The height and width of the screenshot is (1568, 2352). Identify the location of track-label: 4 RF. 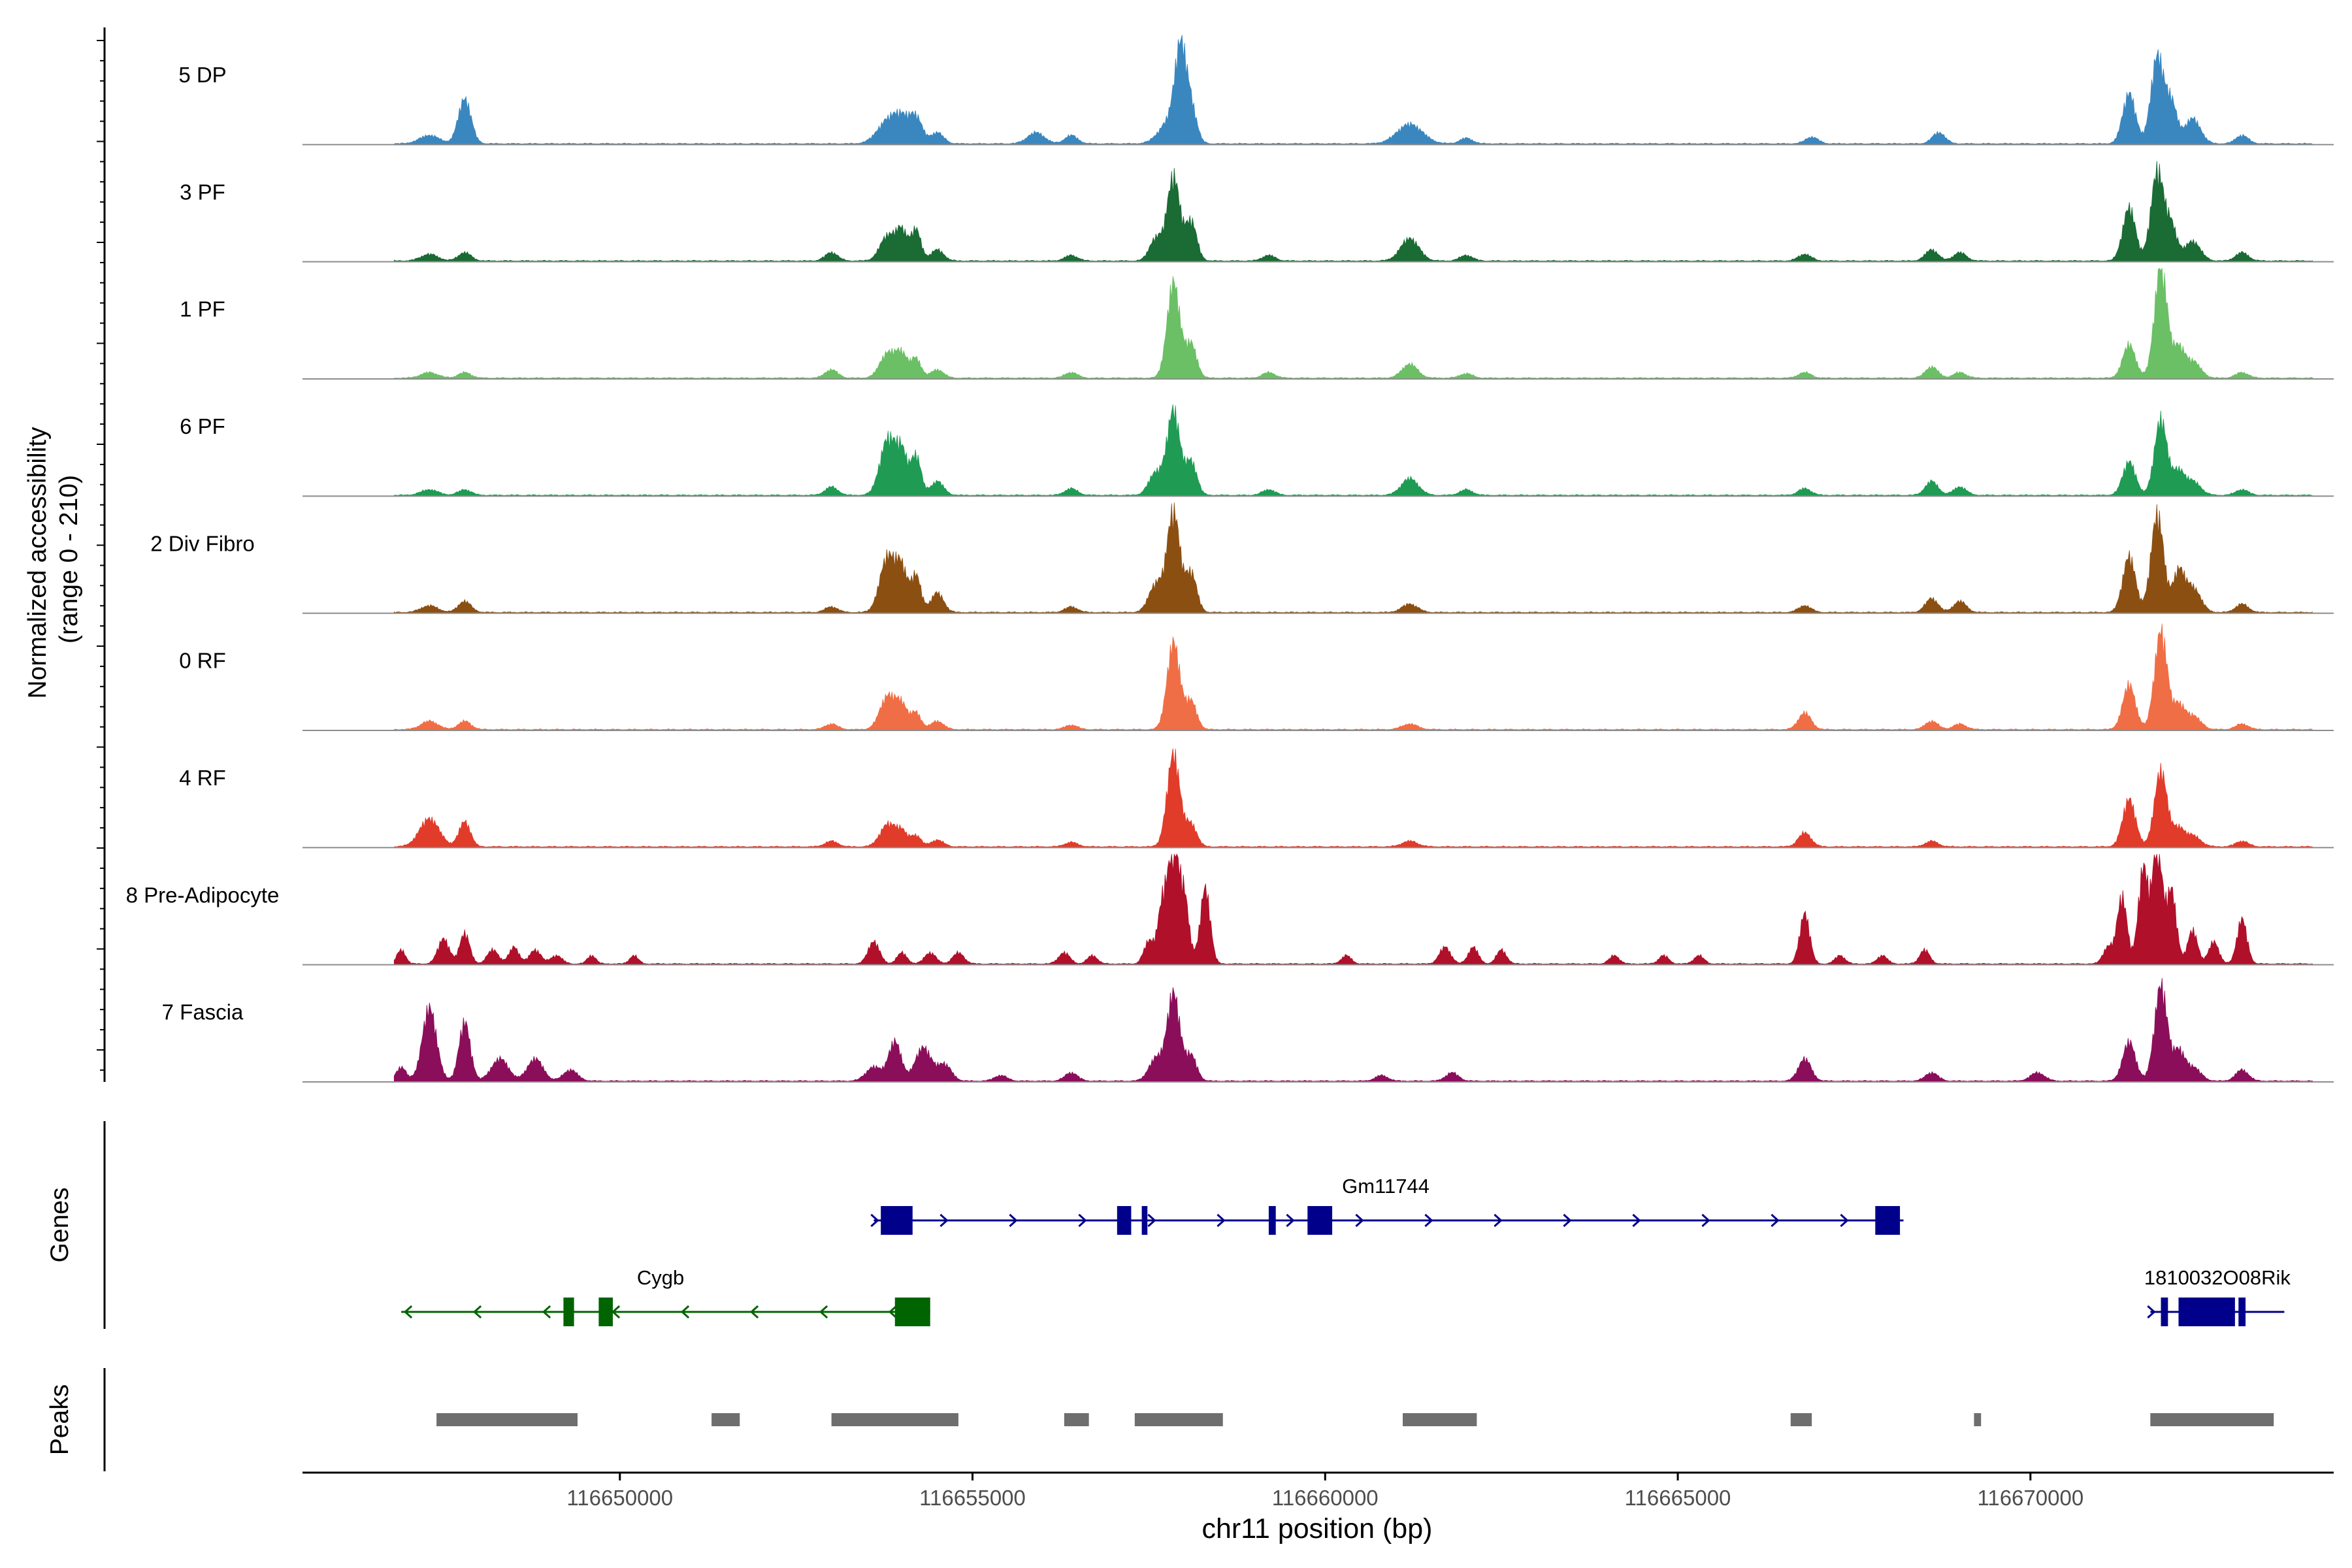
(202, 778).